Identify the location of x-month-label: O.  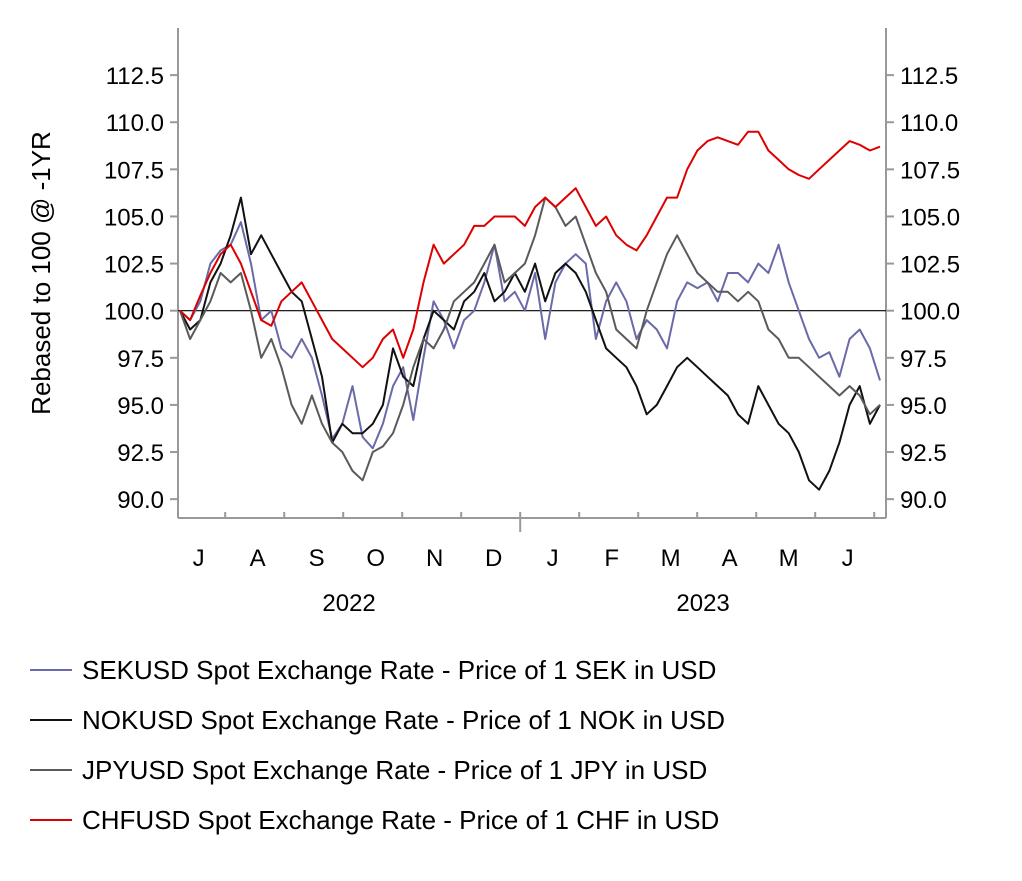
(375, 558).